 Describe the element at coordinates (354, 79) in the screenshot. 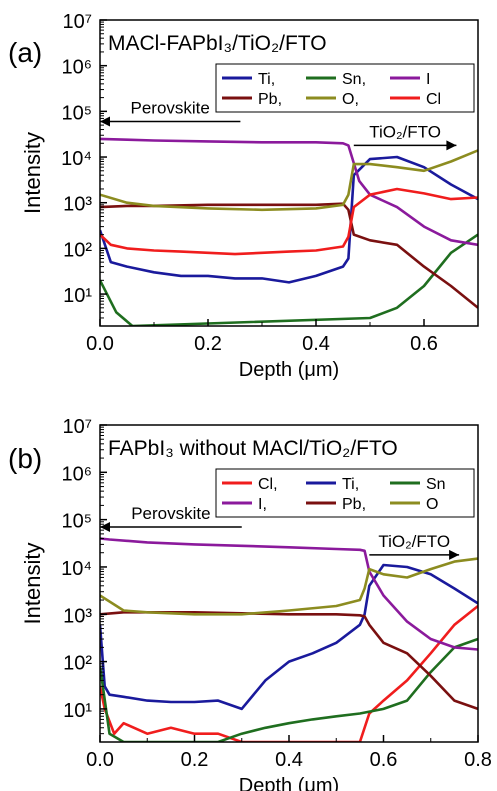

I see `legend-label: Sn,` at that location.